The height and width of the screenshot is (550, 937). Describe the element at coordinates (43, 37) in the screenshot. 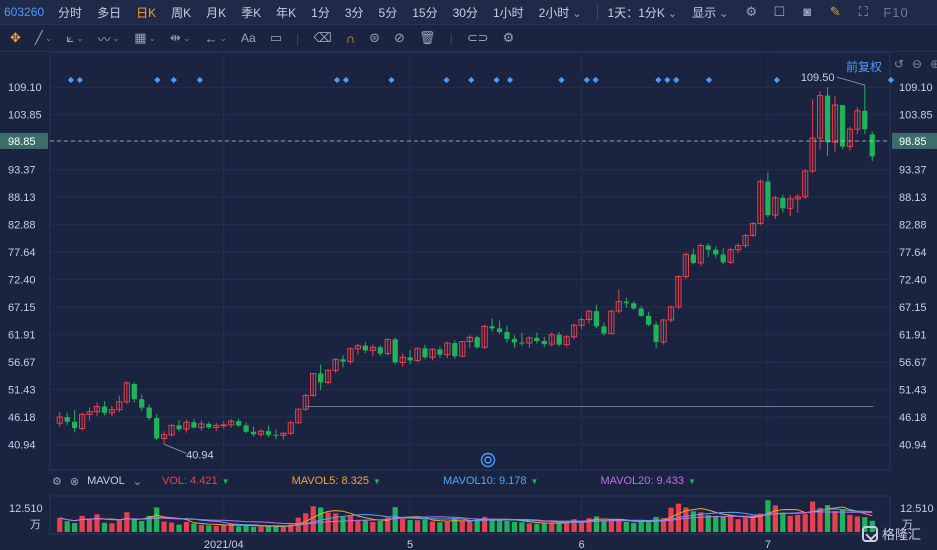

I see `trendline-icon: ╱ ⌄` at that location.